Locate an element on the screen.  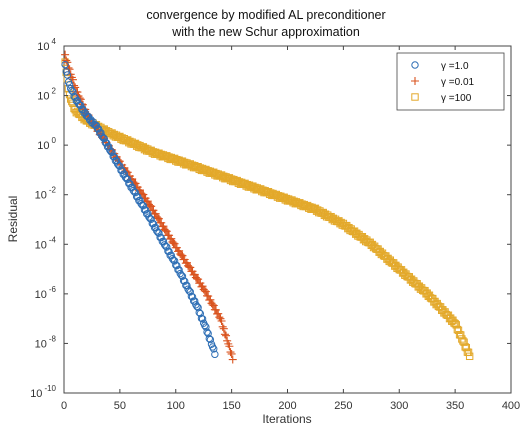
y-tick-label: 10 -4 is located at coordinates (46, 243).